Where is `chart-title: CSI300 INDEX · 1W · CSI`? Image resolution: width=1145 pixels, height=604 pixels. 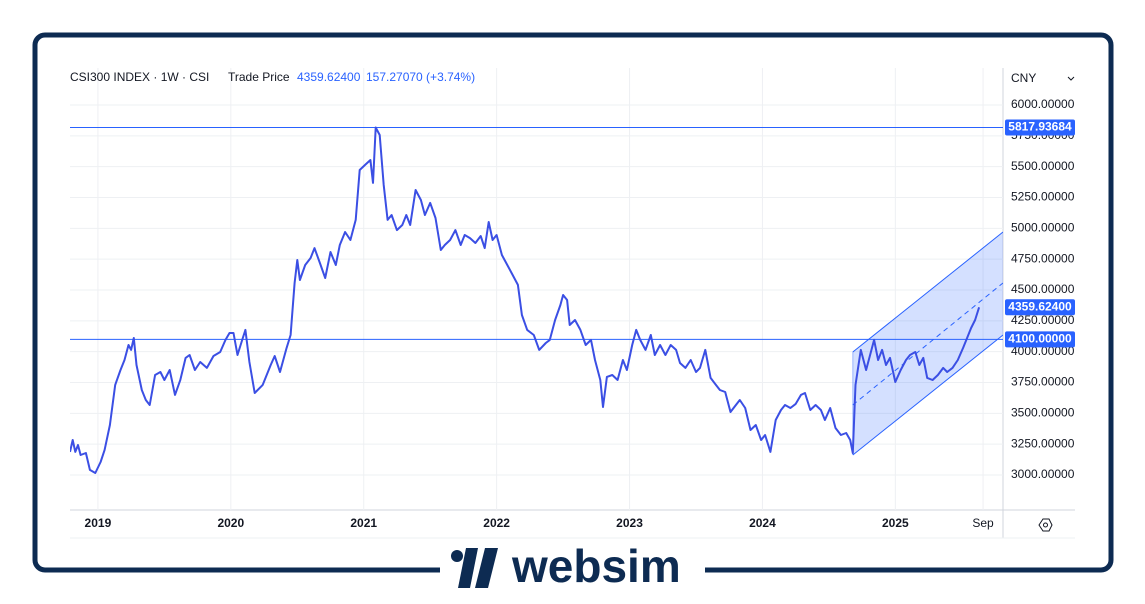 chart-title: CSI300 INDEX · 1W · CSI is located at coordinates (139, 77).